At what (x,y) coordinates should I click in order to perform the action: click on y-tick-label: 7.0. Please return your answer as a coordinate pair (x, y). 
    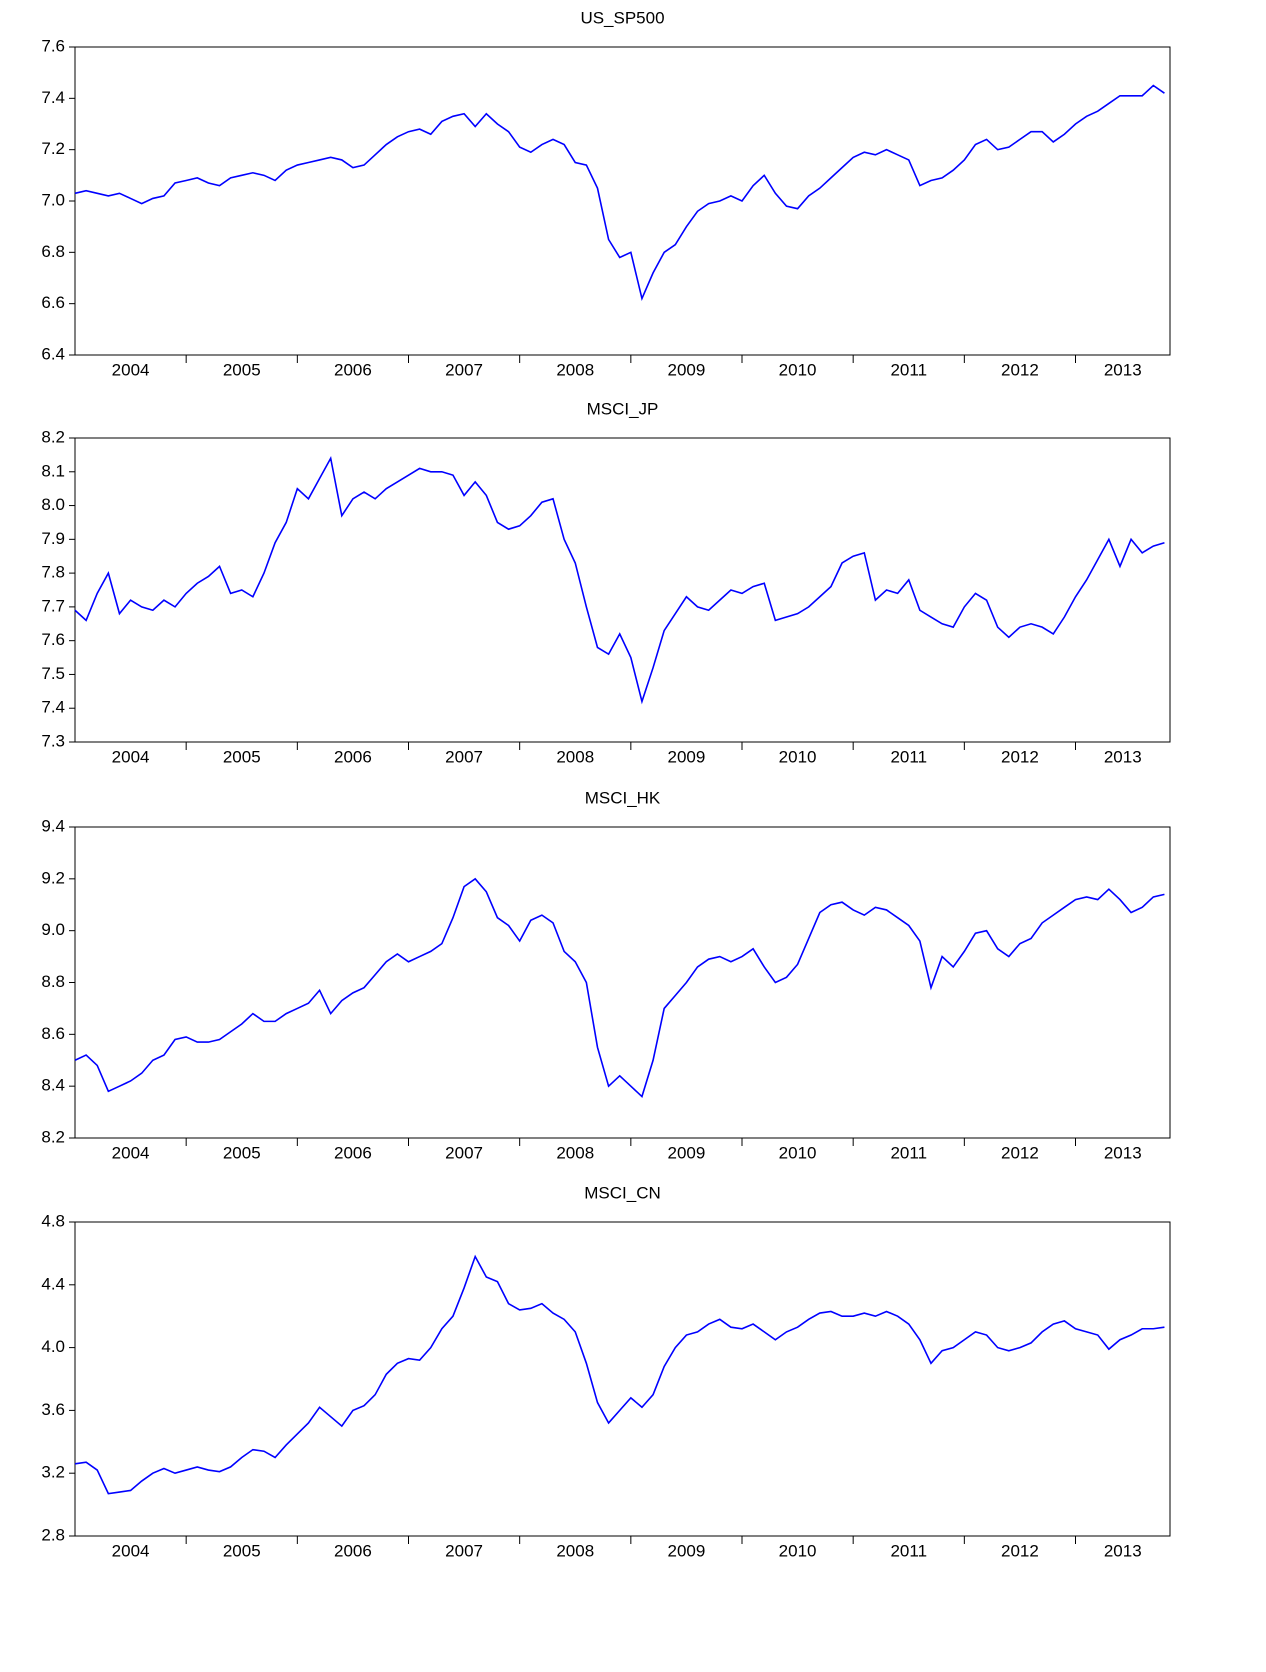
    Looking at the image, I should click on (53, 199).